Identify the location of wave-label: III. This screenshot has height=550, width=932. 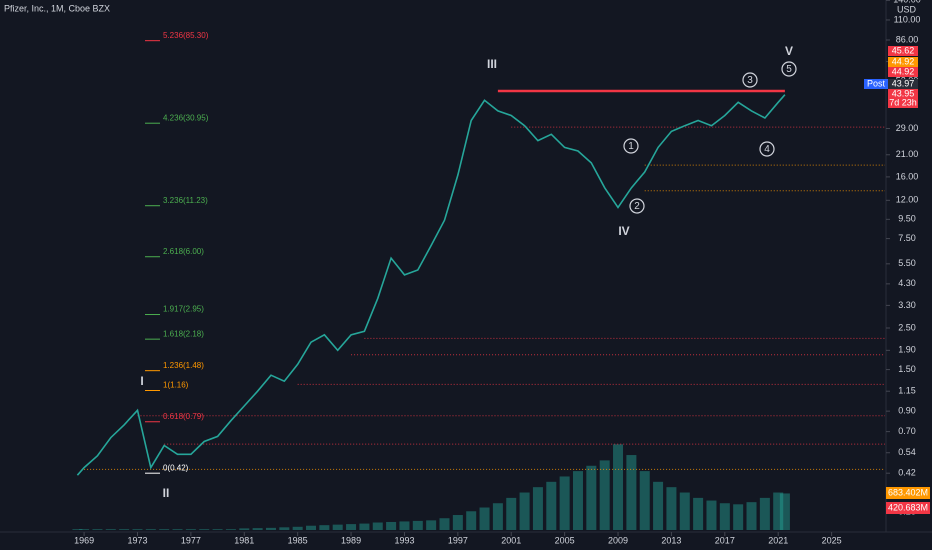
(492, 64).